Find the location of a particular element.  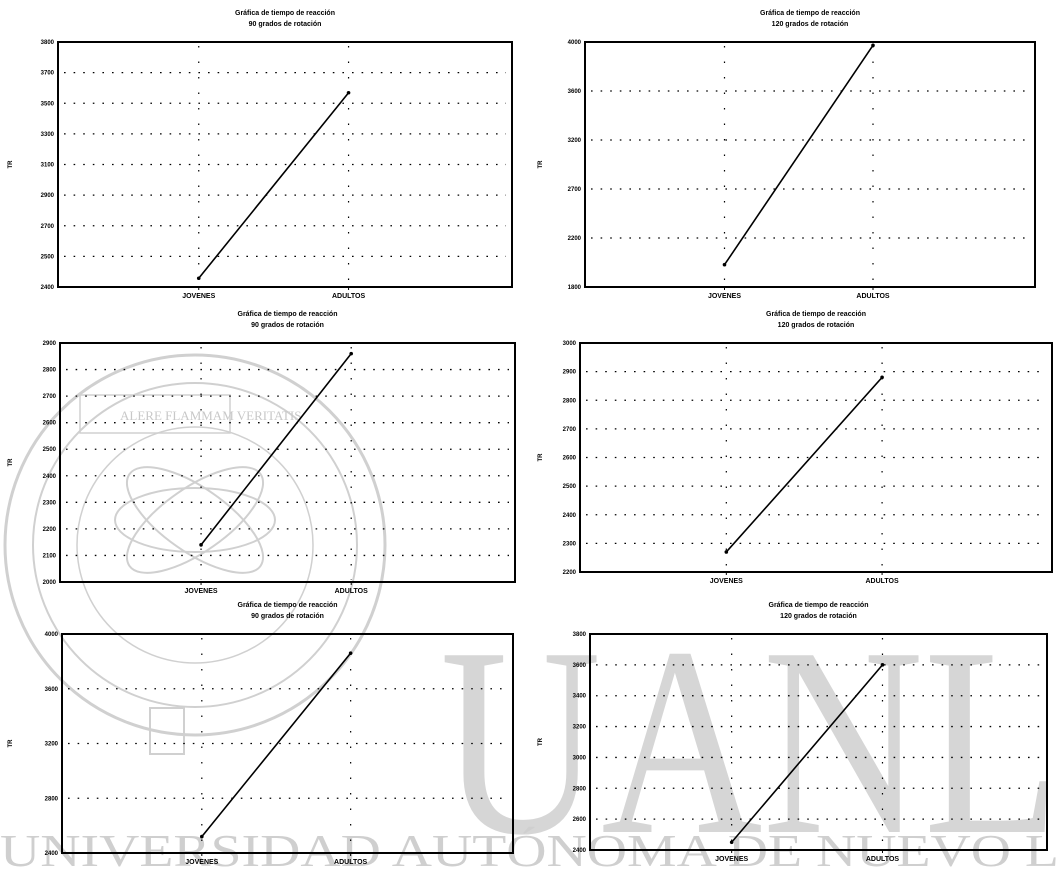

y-tick-label: 1800 is located at coordinates (575, 288).